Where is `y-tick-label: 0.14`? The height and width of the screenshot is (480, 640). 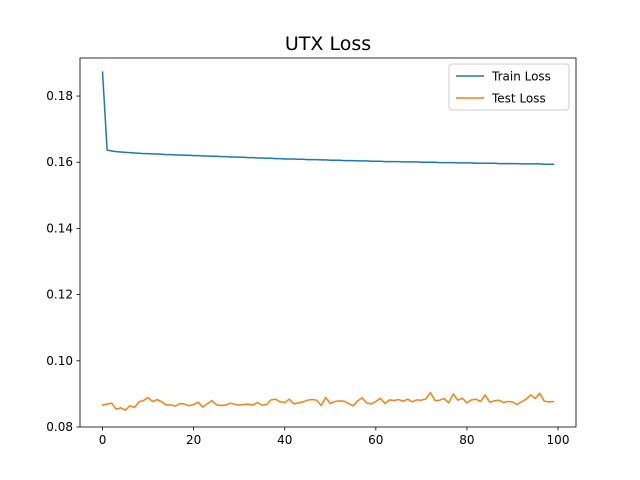 y-tick-label: 0.14 is located at coordinates (59, 228).